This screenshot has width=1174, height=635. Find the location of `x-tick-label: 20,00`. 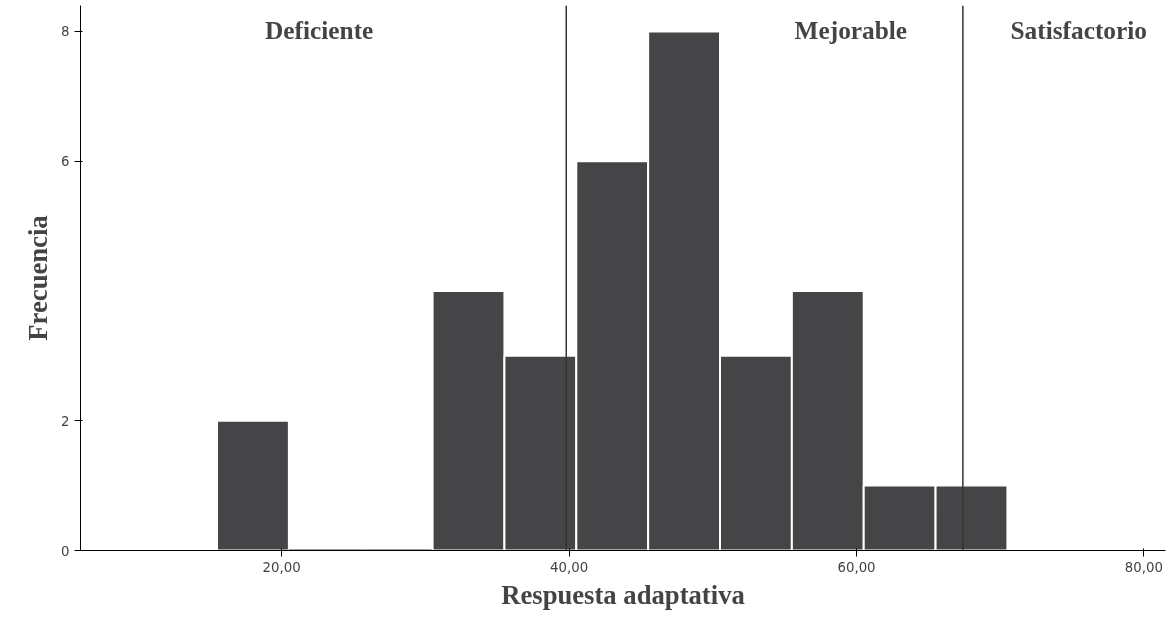

x-tick-label: 20,00 is located at coordinates (281, 567).